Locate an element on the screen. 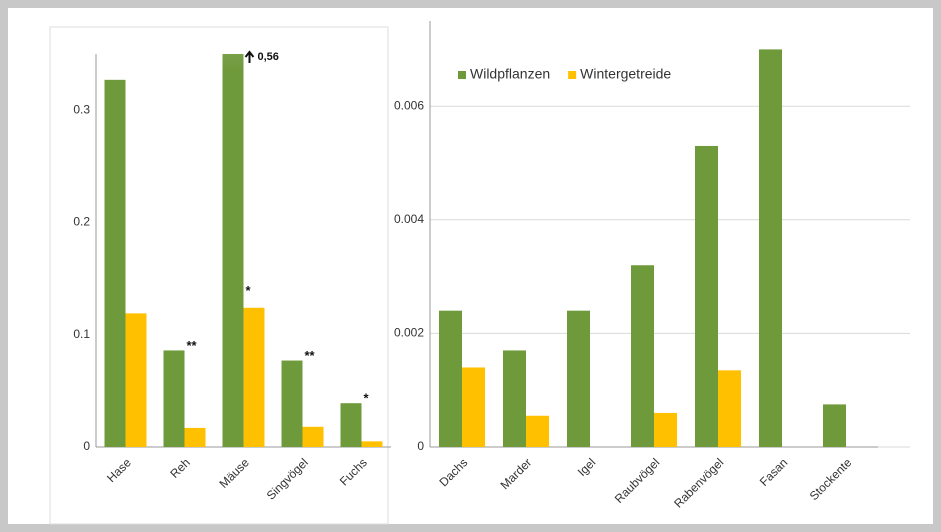 The height and width of the screenshot is (532, 941). value-label: 0,56 is located at coordinates (268, 57).